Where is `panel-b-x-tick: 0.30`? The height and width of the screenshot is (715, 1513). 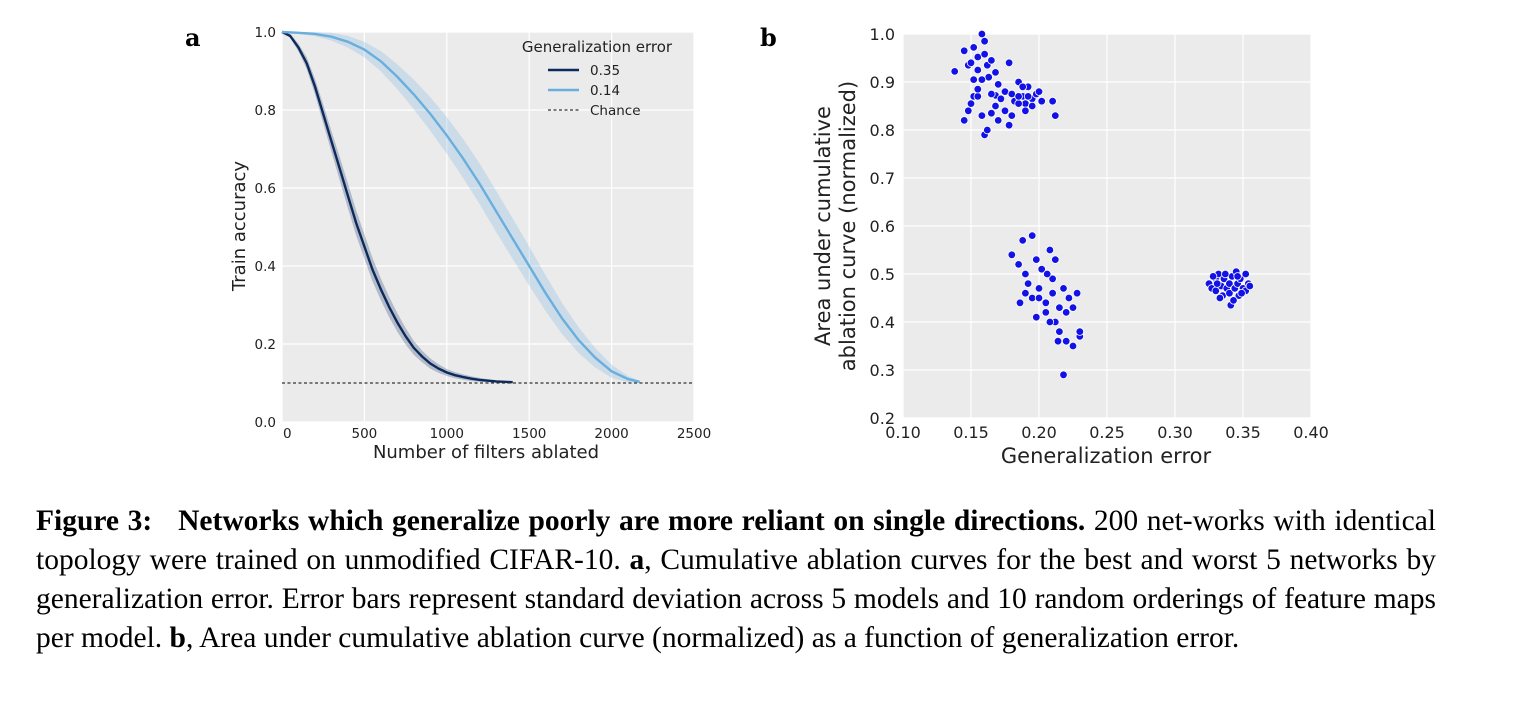
panel-b-x-tick: 0.30 is located at coordinates (1175, 432).